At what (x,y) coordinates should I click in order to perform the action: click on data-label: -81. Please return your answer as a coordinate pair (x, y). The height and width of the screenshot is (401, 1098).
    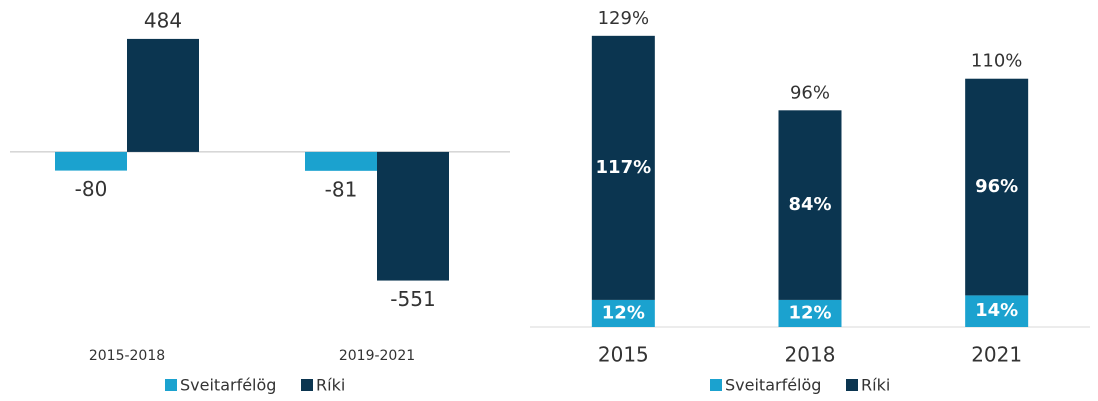
    Looking at the image, I should click on (341, 189).